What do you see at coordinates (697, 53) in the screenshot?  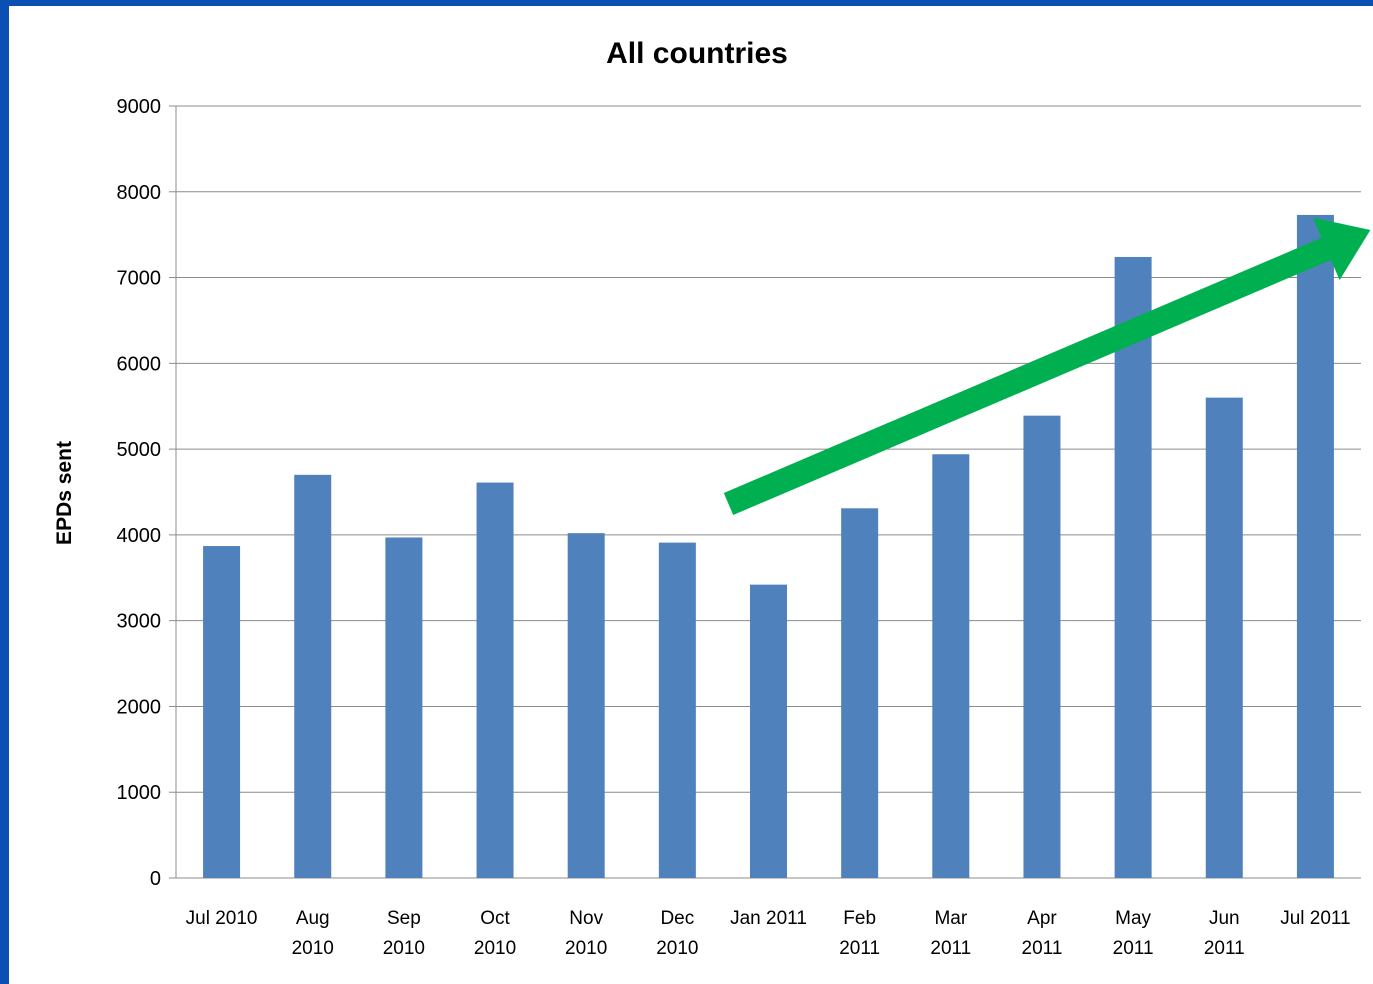 I see `chart-title: All countries` at bounding box center [697, 53].